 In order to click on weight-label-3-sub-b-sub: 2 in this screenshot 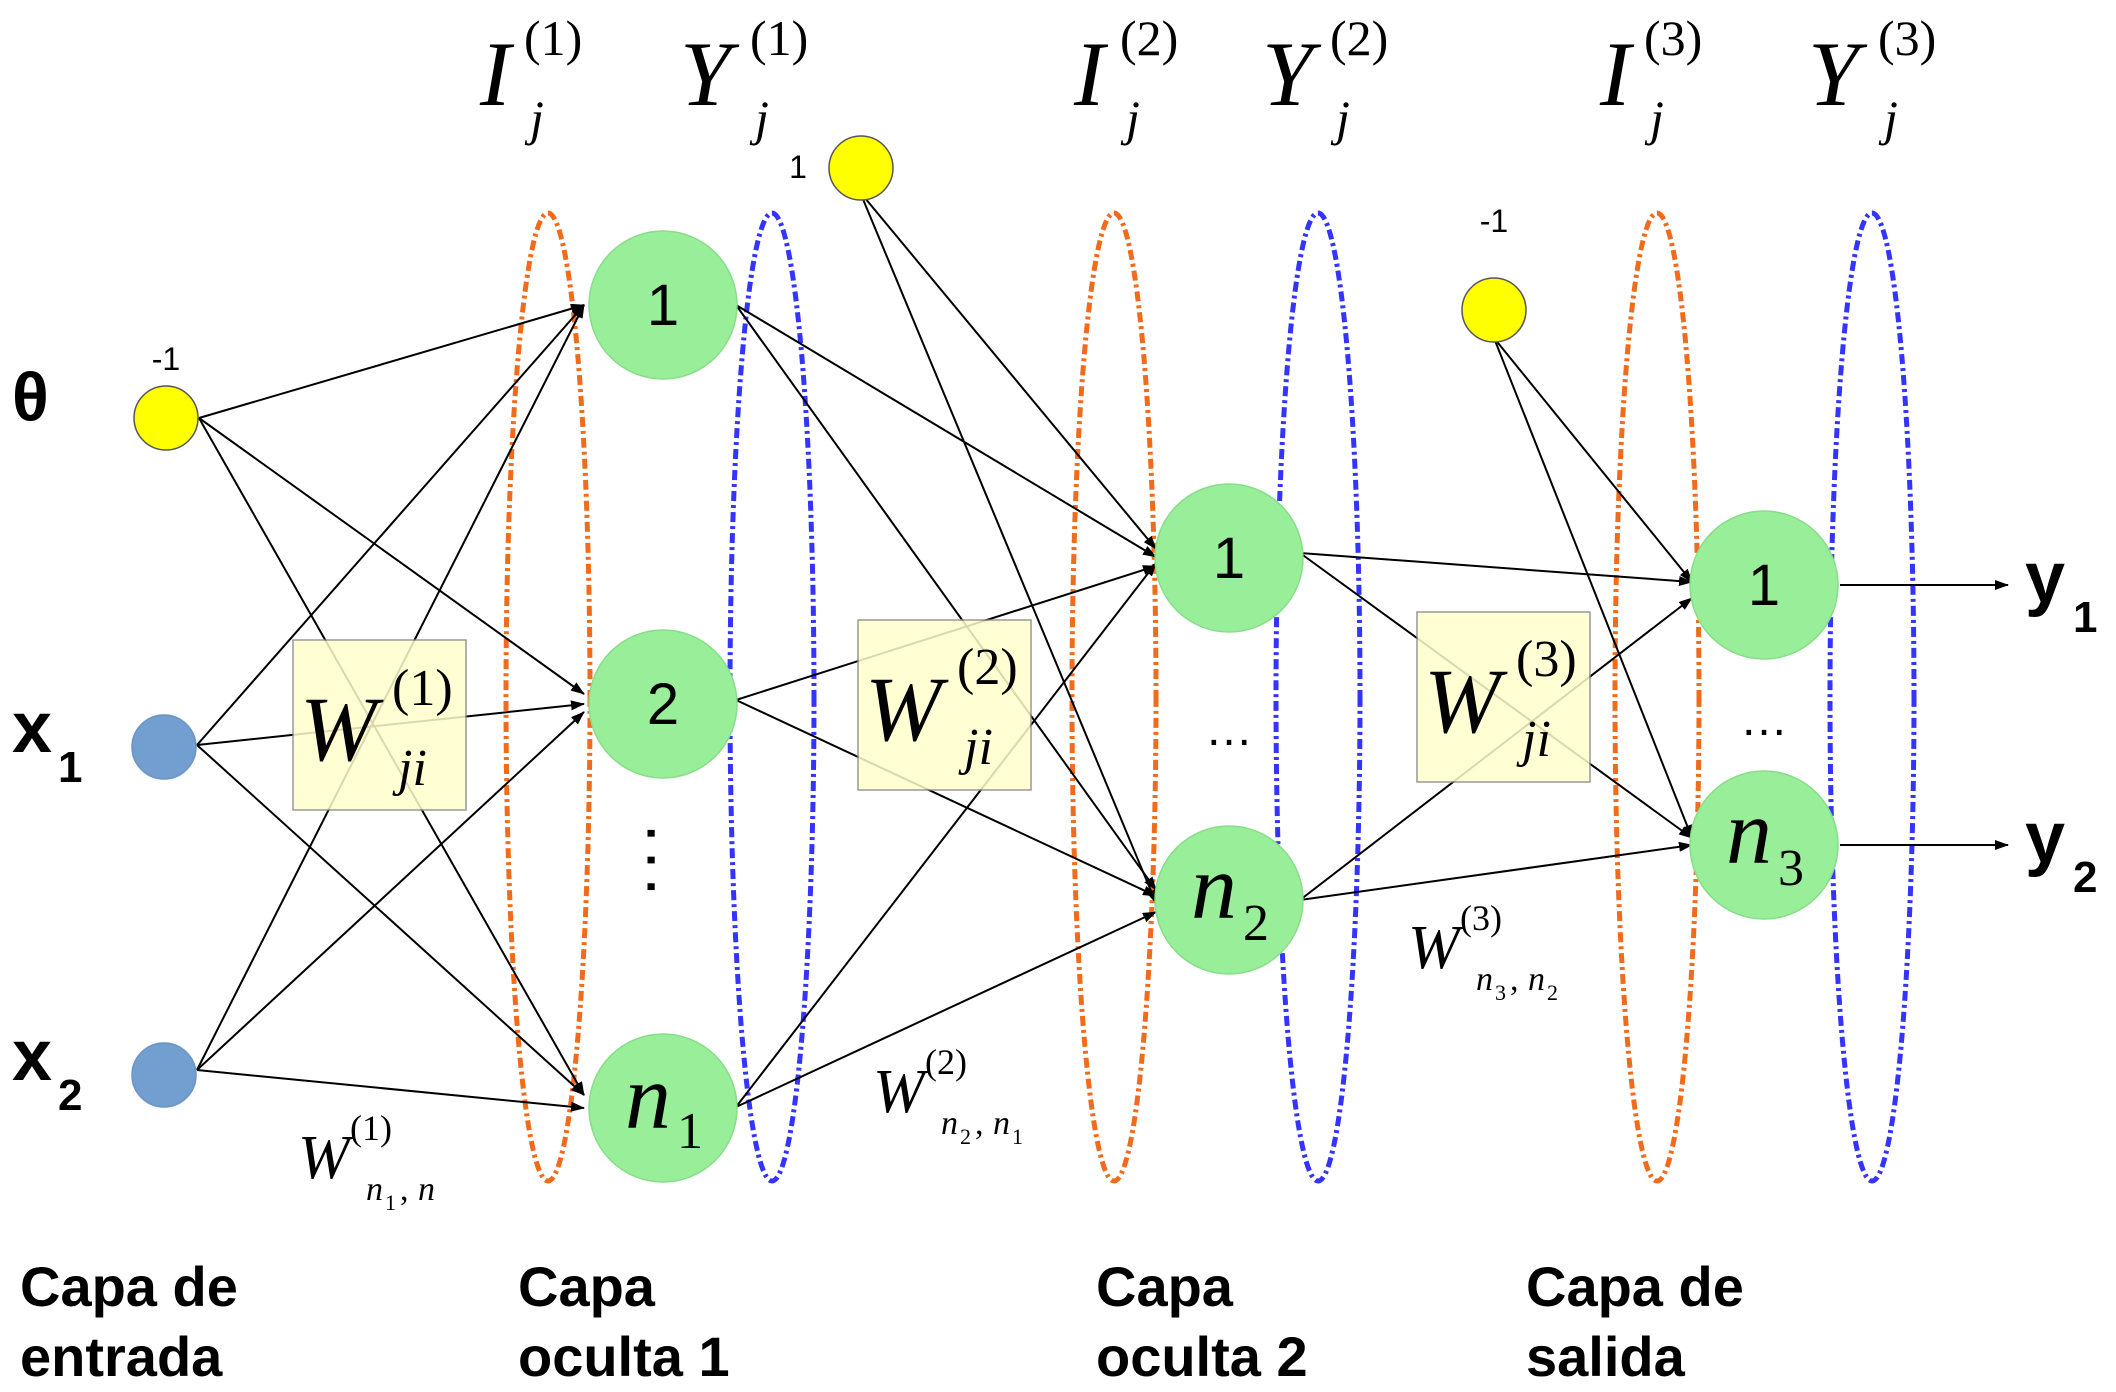, I will do `click(1552, 992)`.